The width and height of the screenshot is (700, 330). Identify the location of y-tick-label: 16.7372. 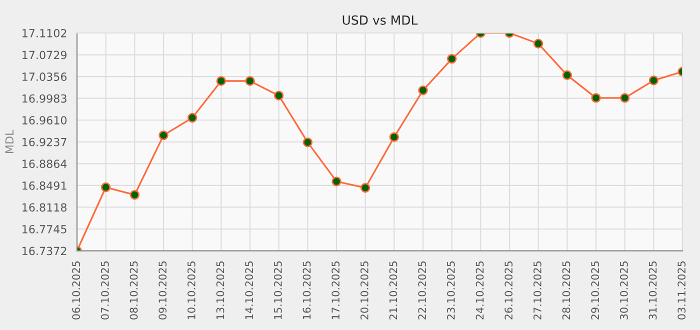
(44, 251).